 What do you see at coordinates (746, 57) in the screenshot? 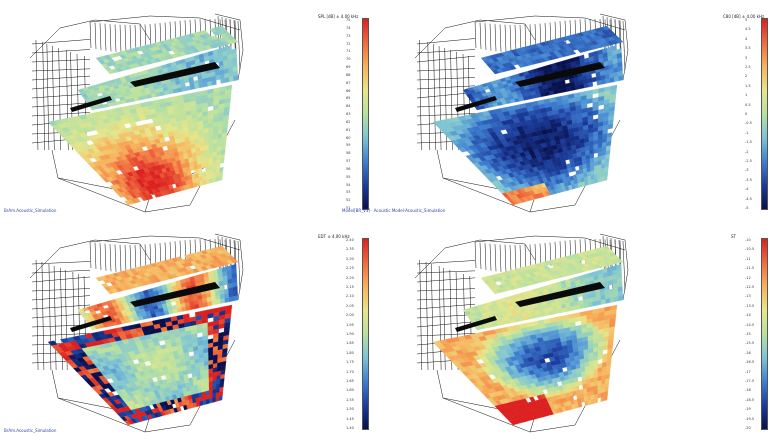
I see `colorbar-tick-label: 3` at bounding box center [746, 57].